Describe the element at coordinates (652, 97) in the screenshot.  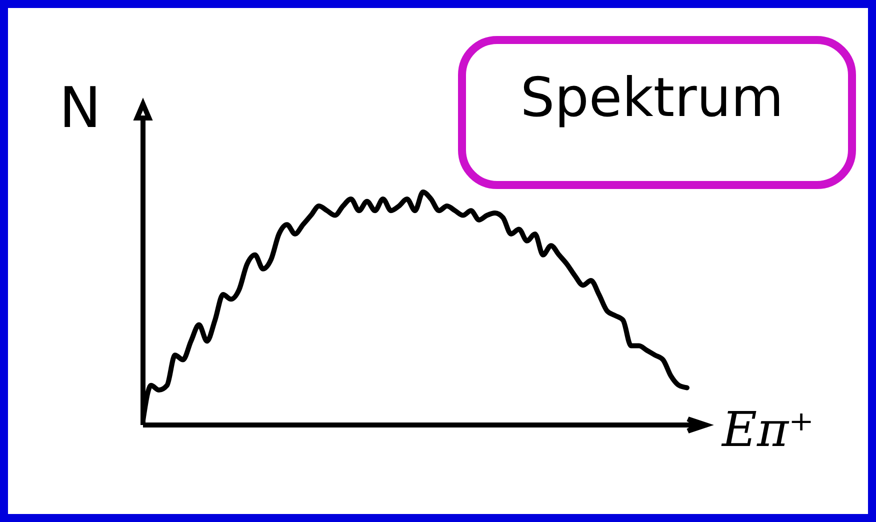
I see `chart-title: Spektrum` at that location.